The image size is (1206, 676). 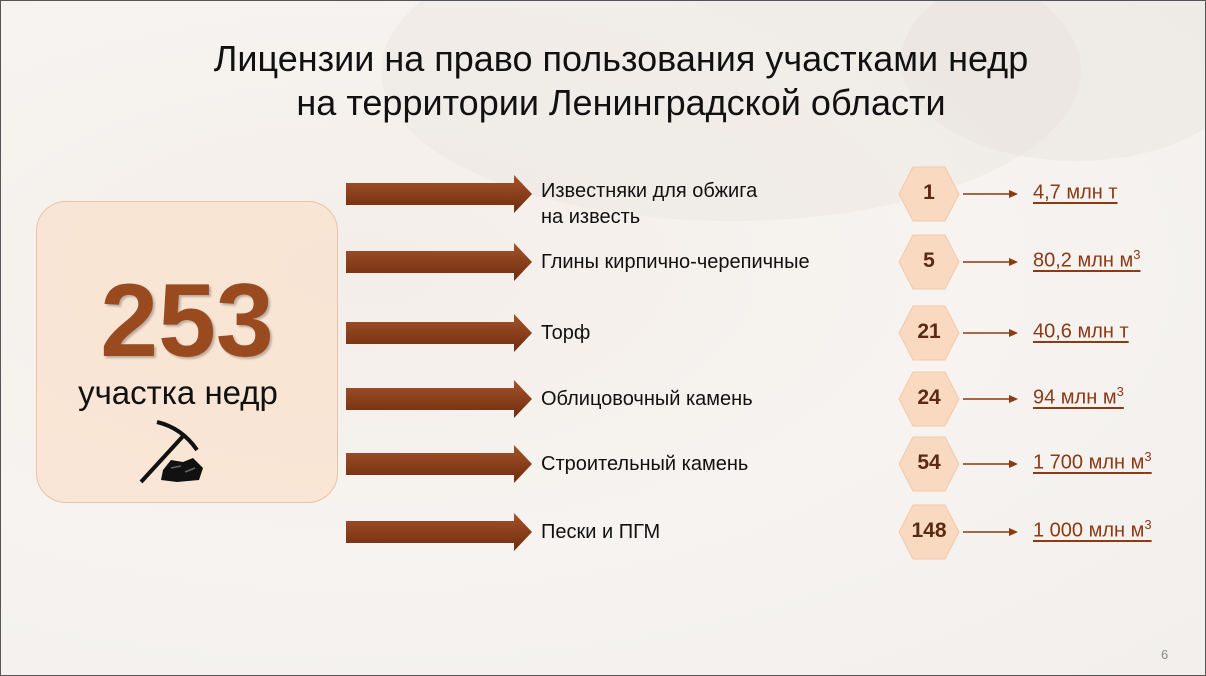 What do you see at coordinates (591, 217) in the screenshot?
I see `mineral-name-cont: на известь` at bounding box center [591, 217].